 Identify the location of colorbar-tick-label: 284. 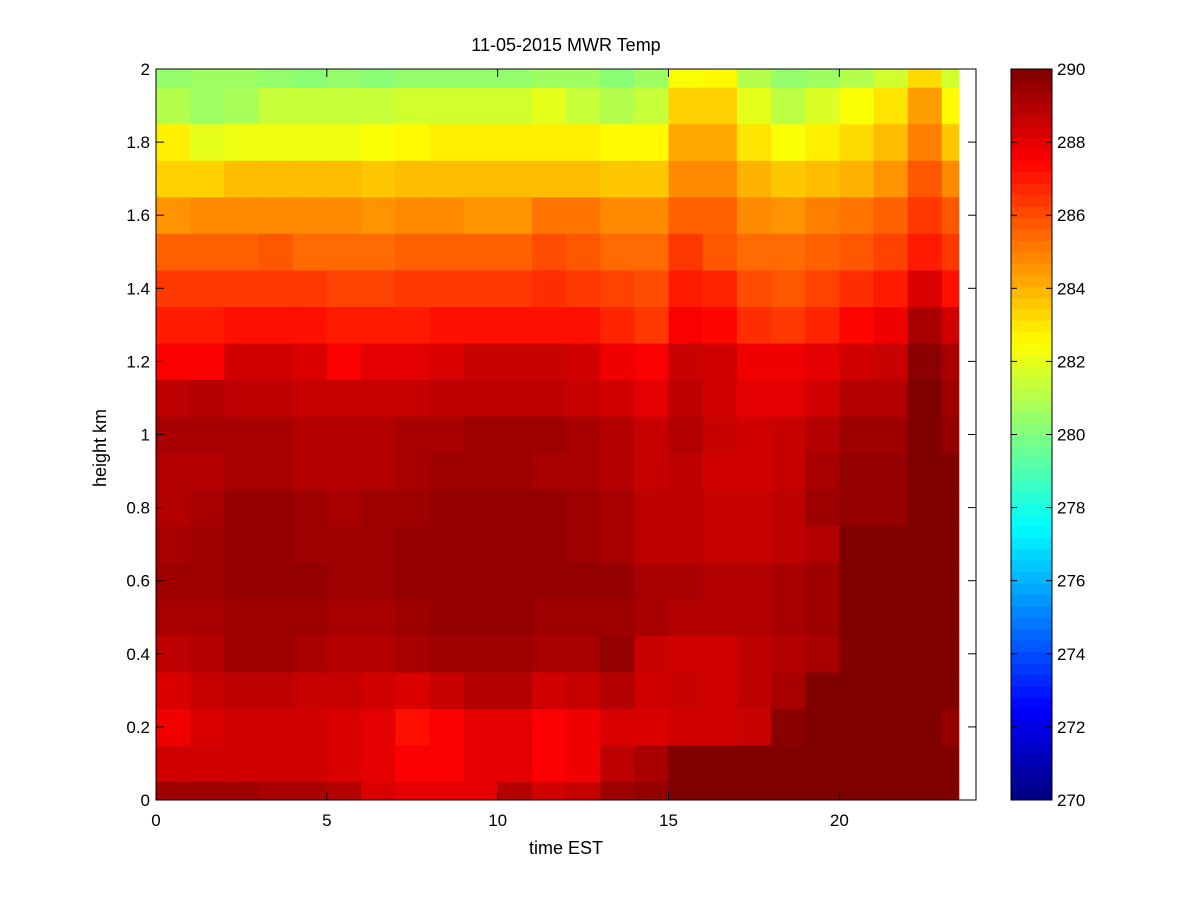
(1071, 288).